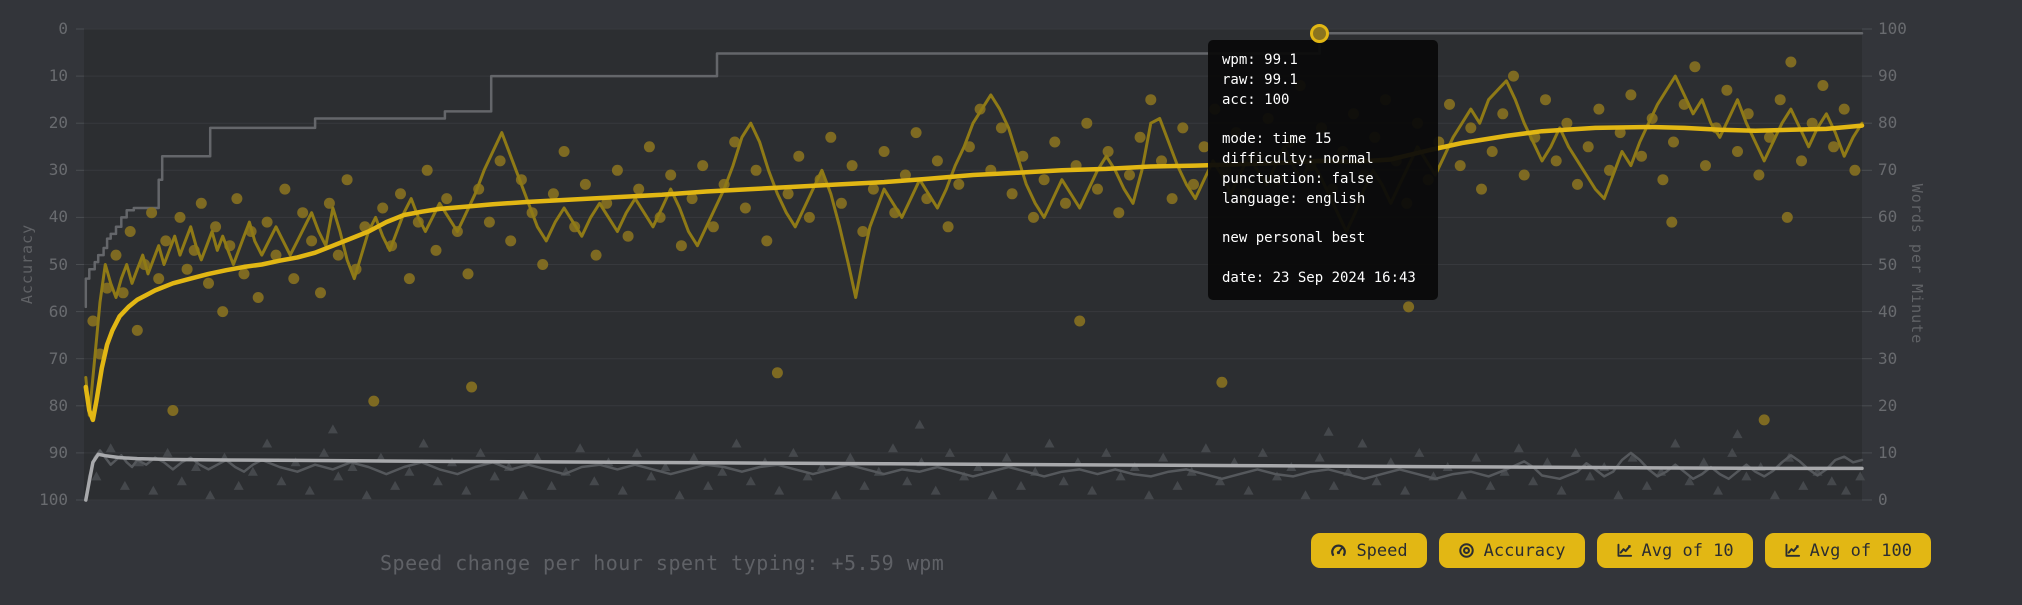 The width and height of the screenshot is (2022, 605). What do you see at coordinates (1277, 139) in the screenshot?
I see `tooltip-line: mode: time 15` at bounding box center [1277, 139].